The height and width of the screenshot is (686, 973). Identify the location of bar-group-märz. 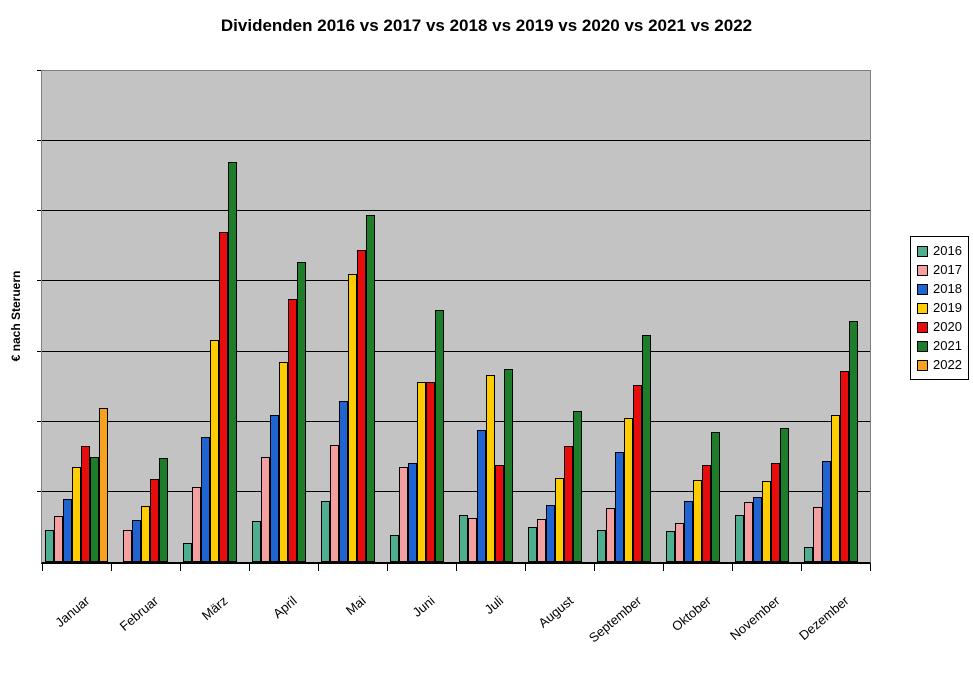
(214, 316).